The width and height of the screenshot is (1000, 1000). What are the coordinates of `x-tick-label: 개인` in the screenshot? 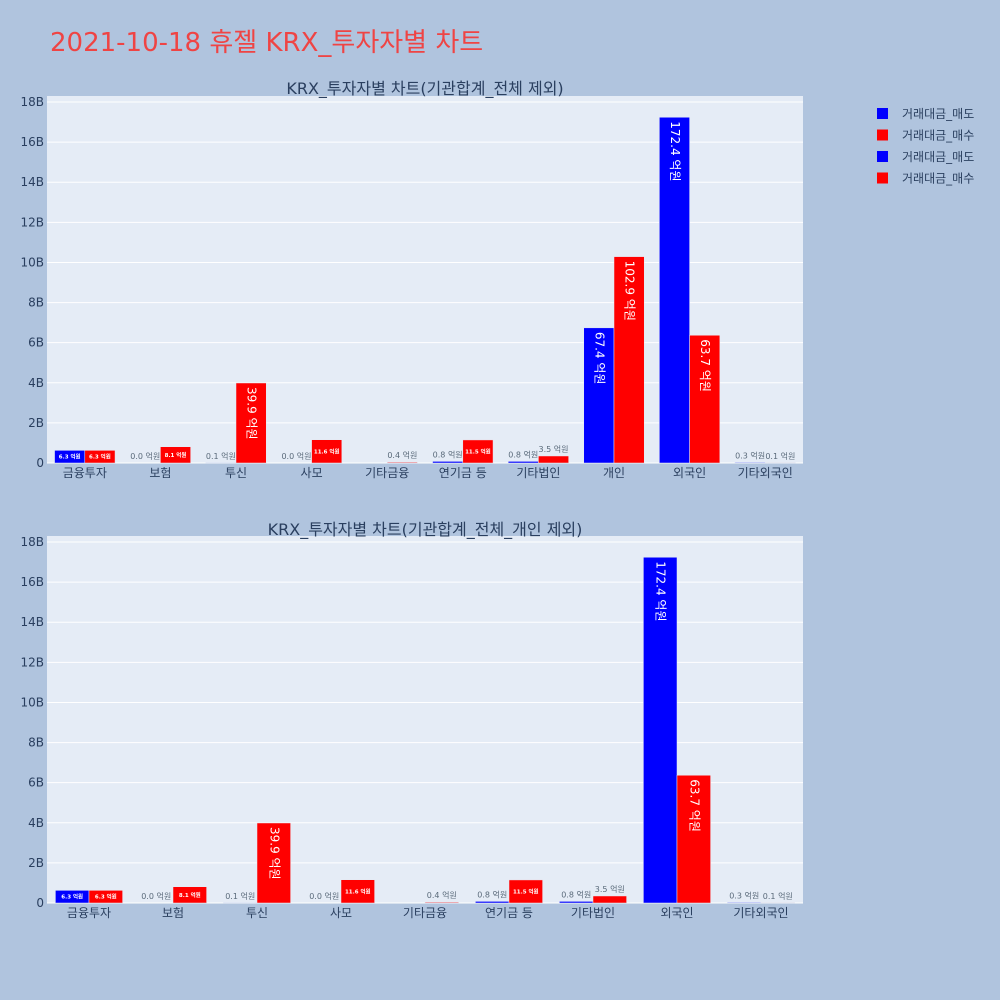 It's located at (614, 473).